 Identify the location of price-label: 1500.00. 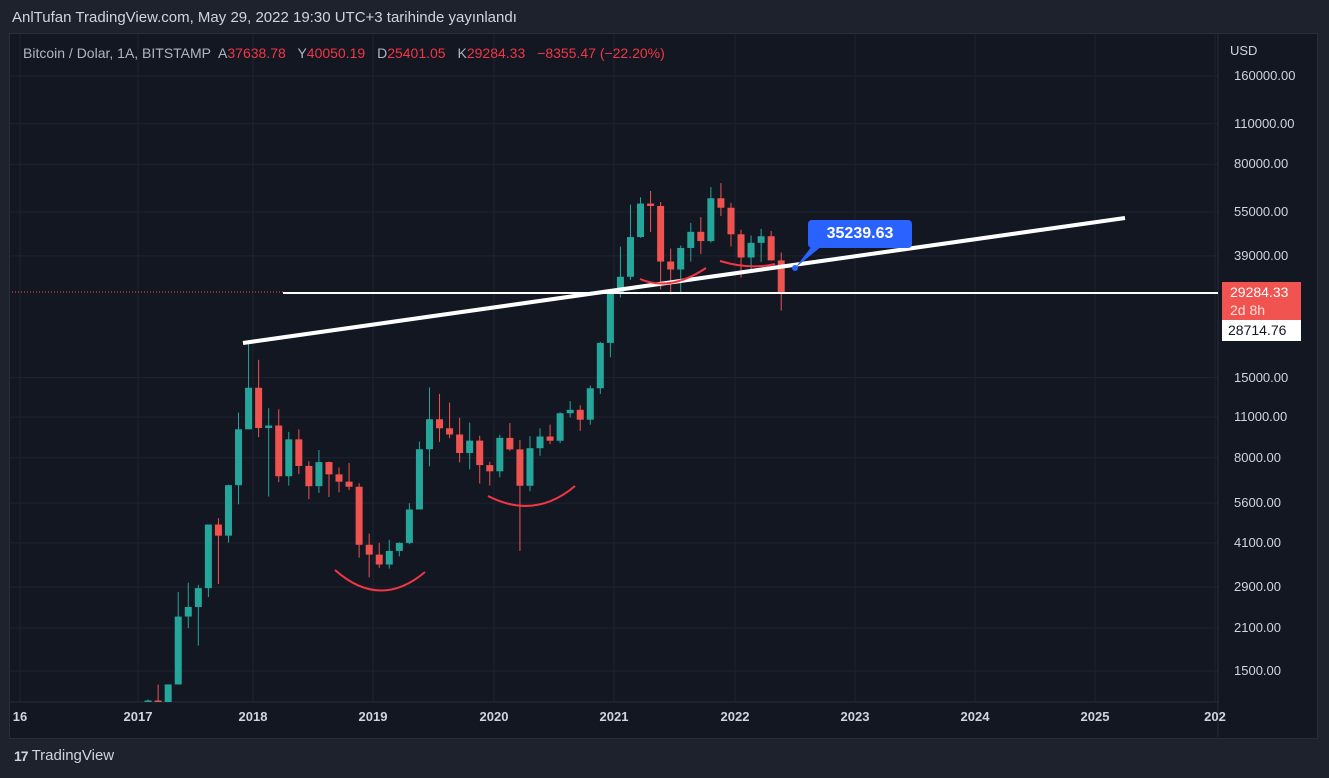
(1257, 671).